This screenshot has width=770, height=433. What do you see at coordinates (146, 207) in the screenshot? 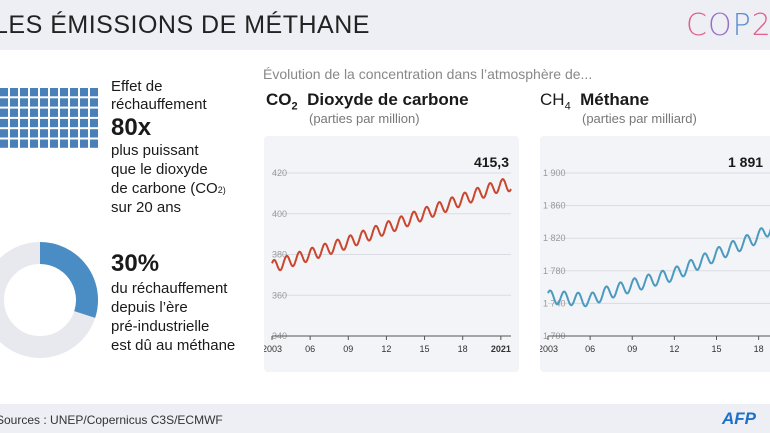
I see `stat1-line4: sur 20 ans` at bounding box center [146, 207].